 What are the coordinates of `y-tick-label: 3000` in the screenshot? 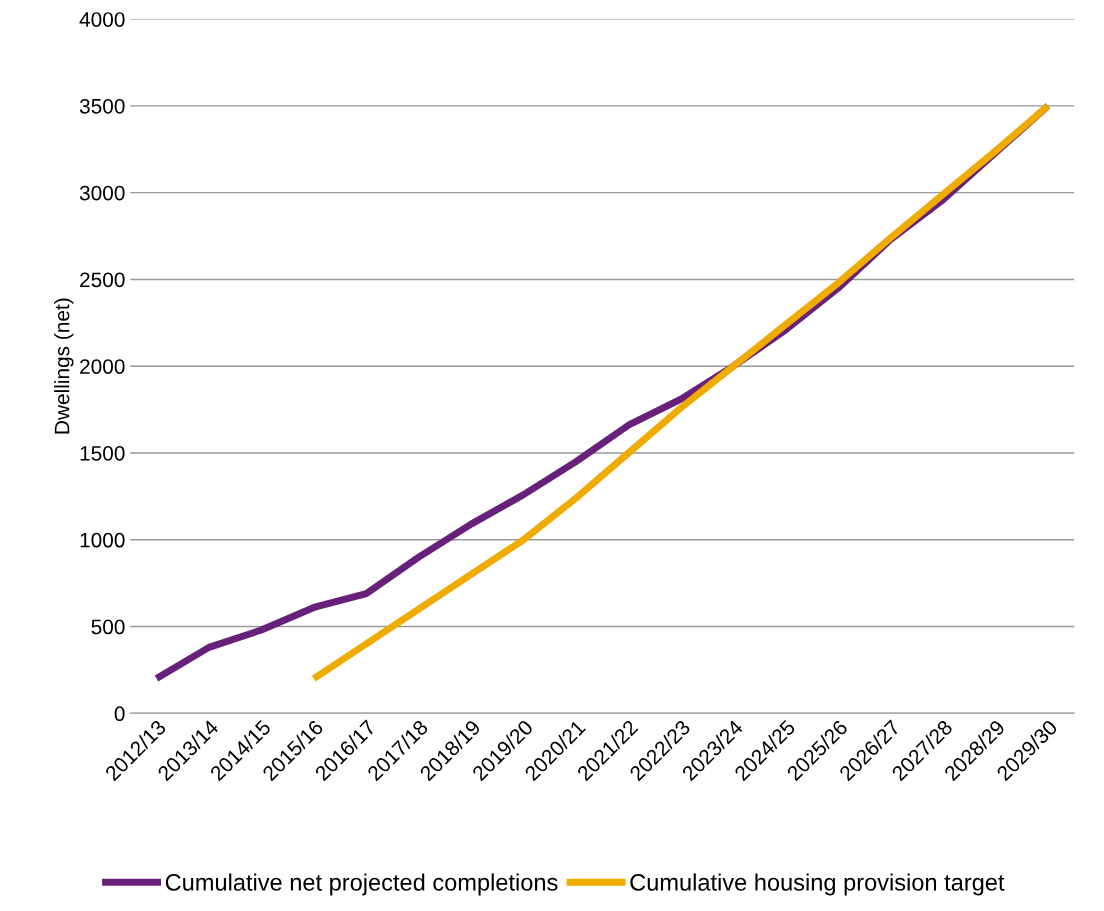 It's located at (102, 193).